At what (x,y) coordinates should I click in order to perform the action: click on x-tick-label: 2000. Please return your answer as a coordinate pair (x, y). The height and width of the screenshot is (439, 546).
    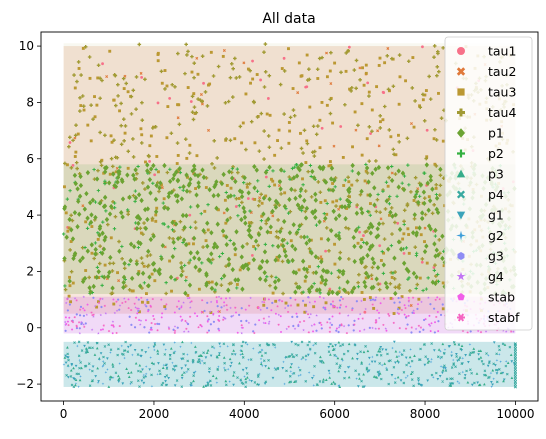
    Looking at the image, I should click on (154, 414).